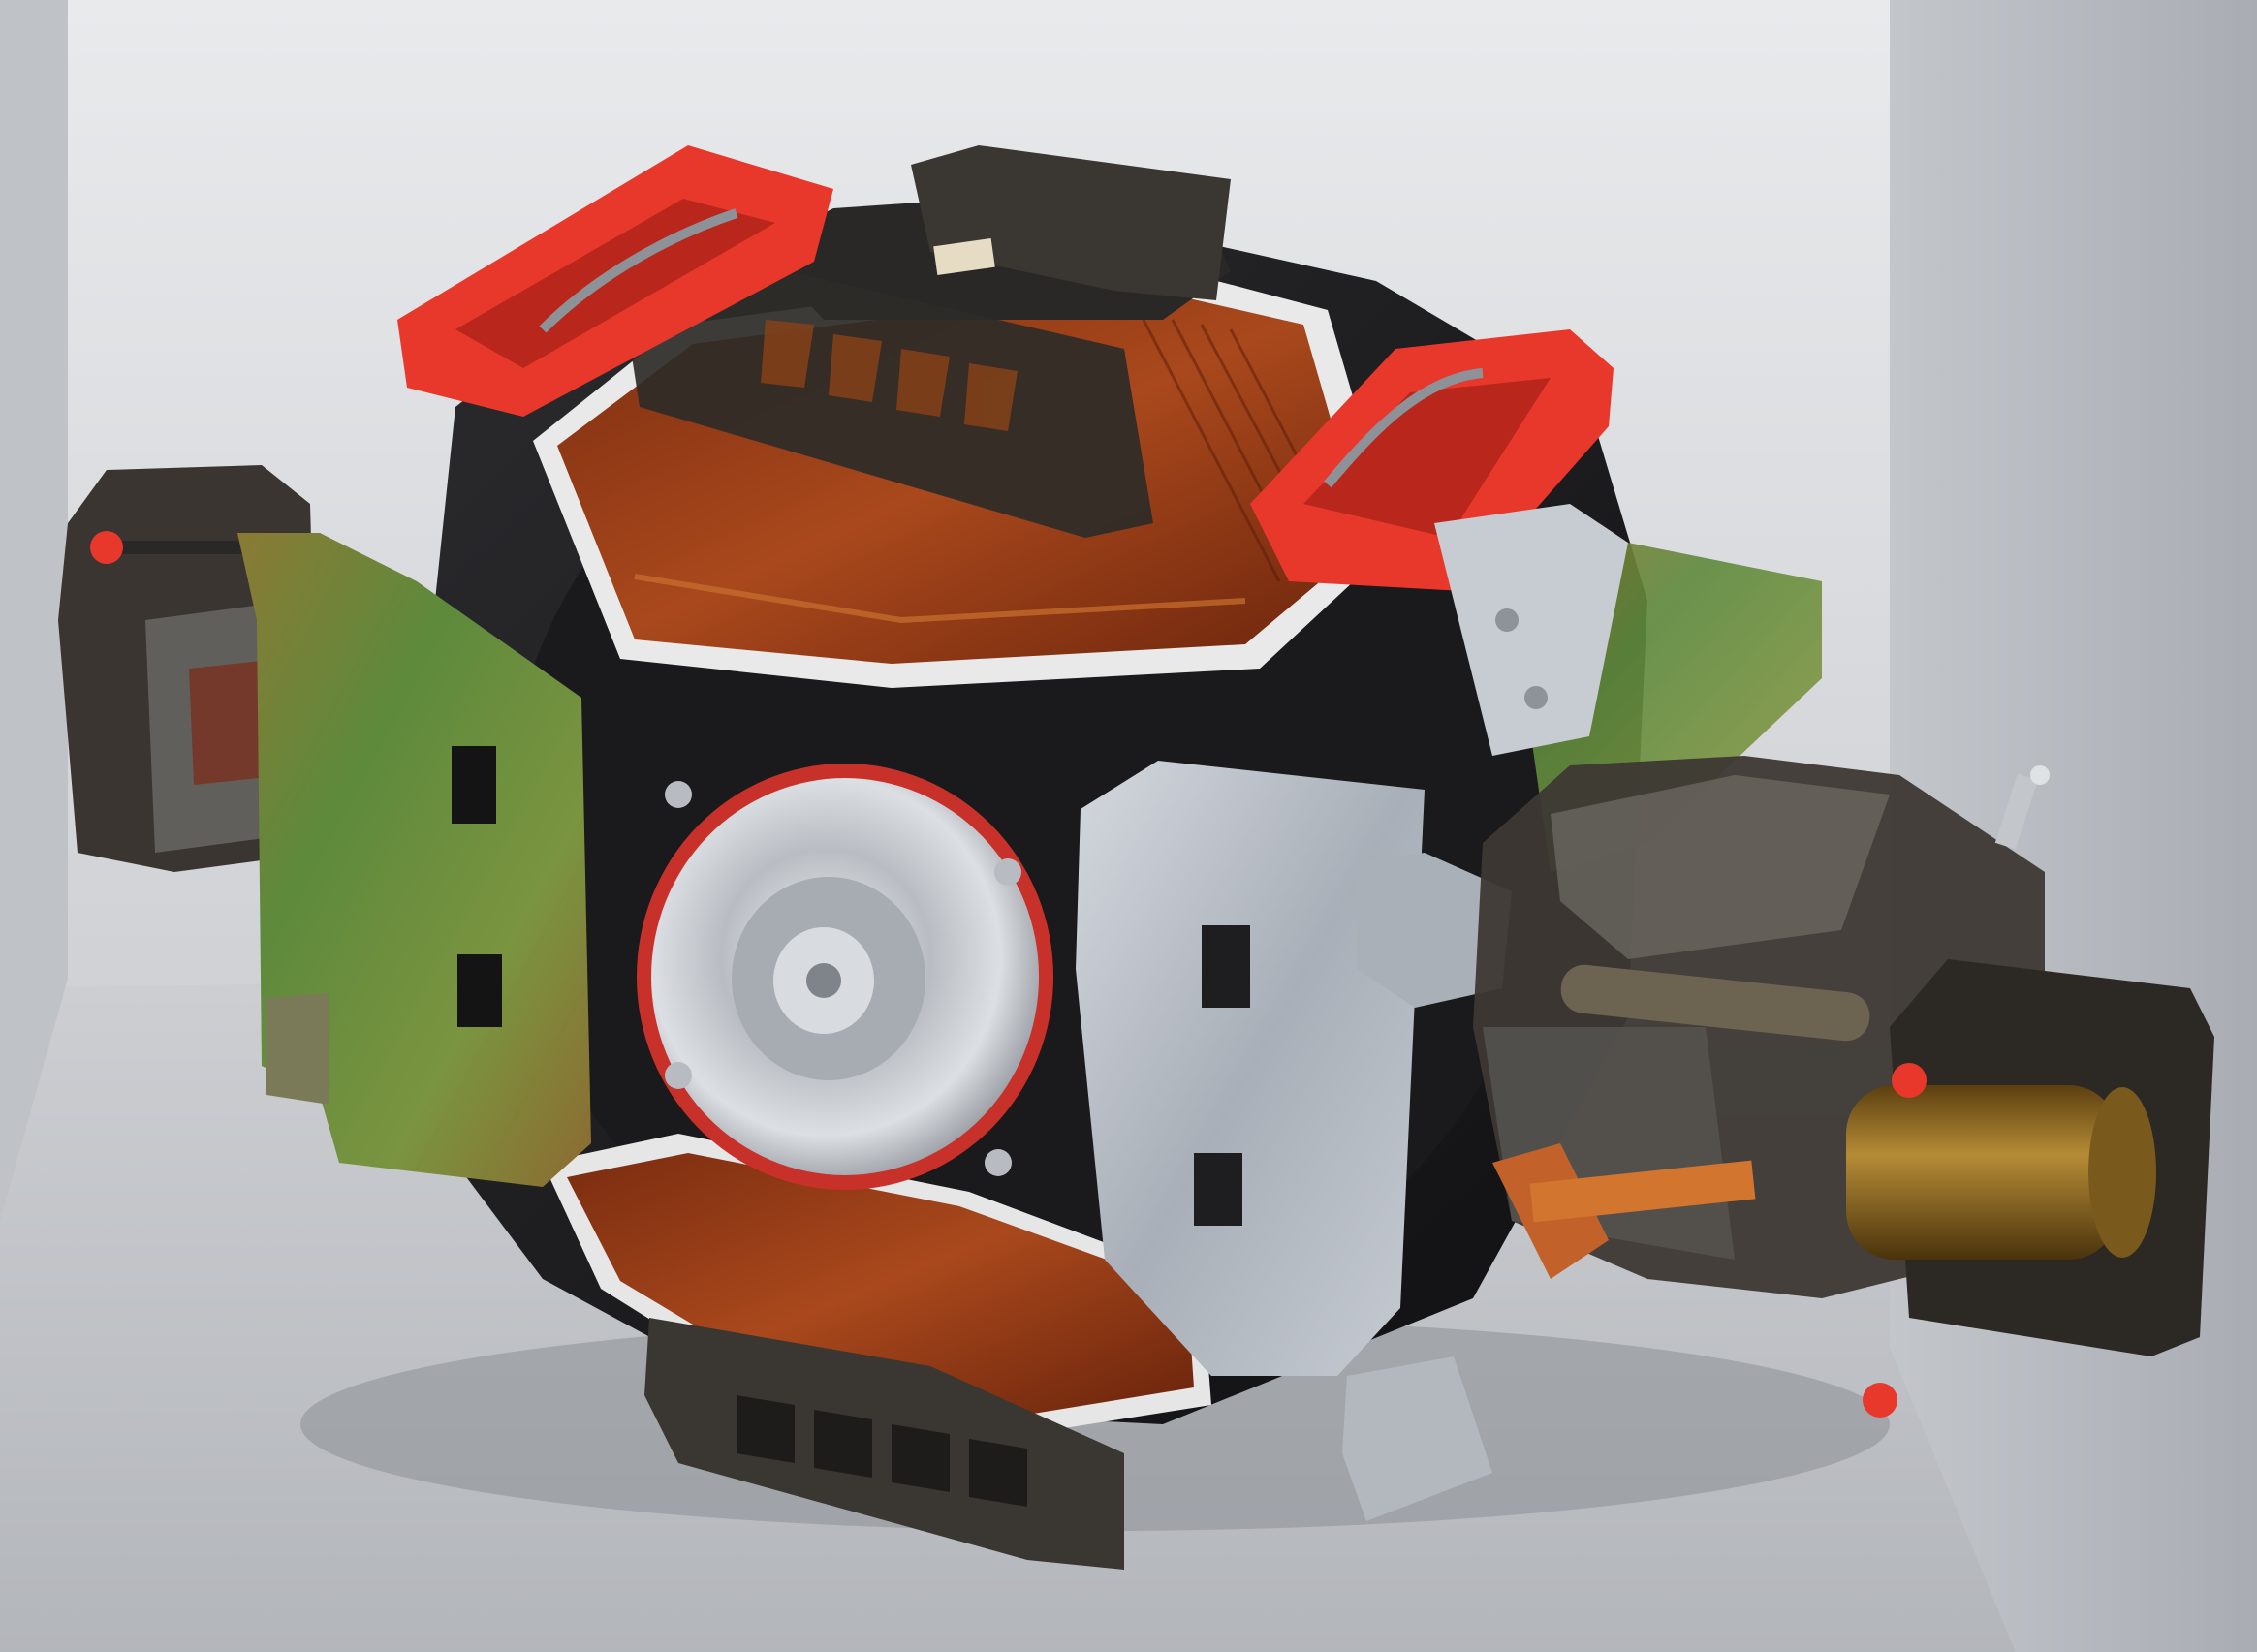  I want to click on red-knob-upper, so click(1909, 1080).